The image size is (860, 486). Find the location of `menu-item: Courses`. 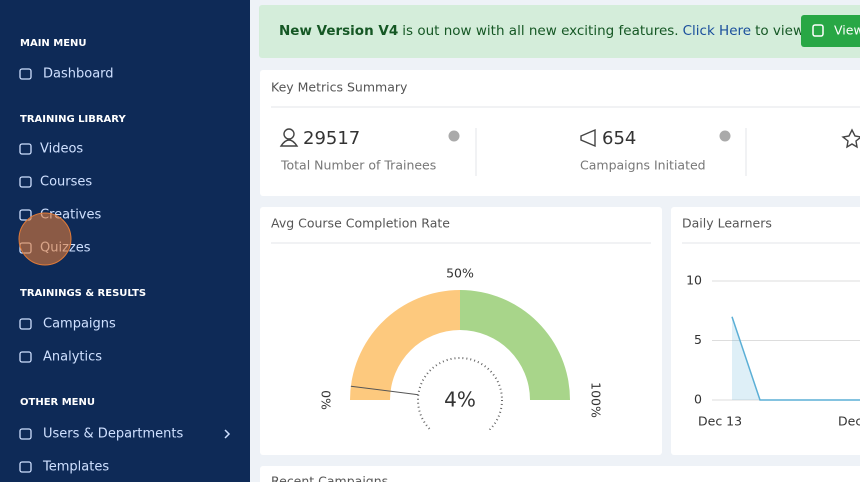

menu-item: Courses is located at coordinates (66, 182).